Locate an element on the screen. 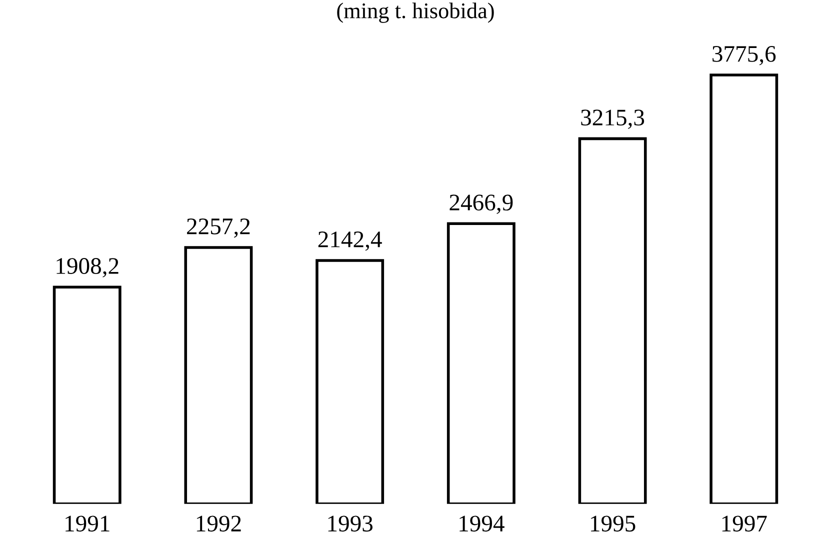 This screenshot has width=831, height=536. data-label: 2142,4 is located at coordinates (350, 241).